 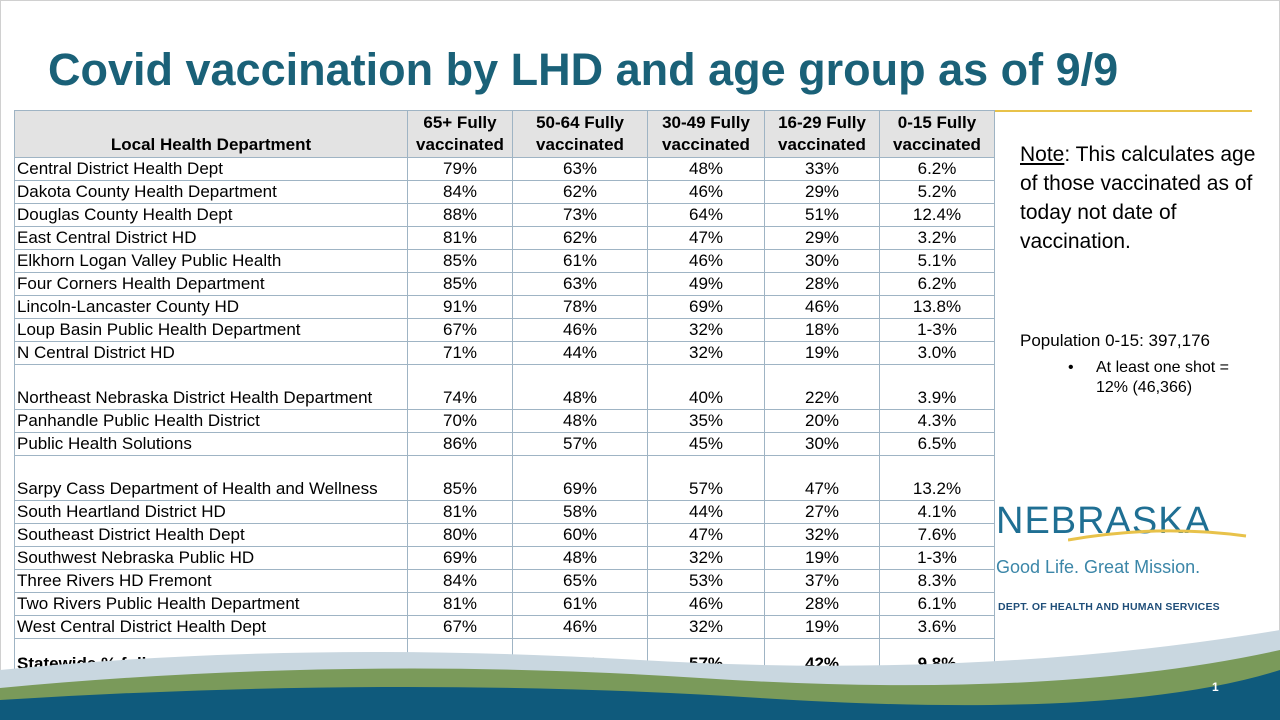 What do you see at coordinates (937, 535) in the screenshot?
I see `pct-cell-v0: 7.6%` at bounding box center [937, 535].